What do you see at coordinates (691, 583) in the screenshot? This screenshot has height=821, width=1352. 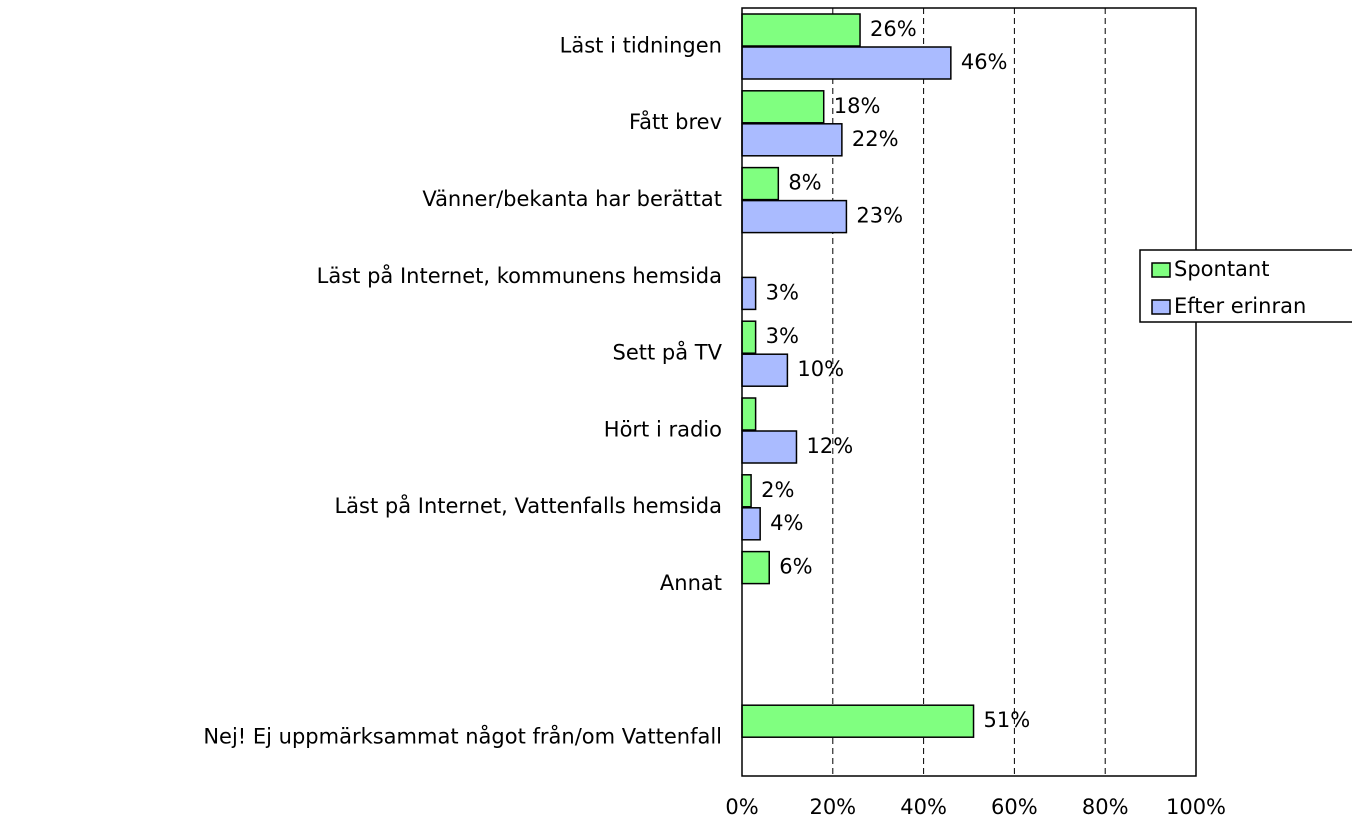 I see `category-label: Annat` at bounding box center [691, 583].